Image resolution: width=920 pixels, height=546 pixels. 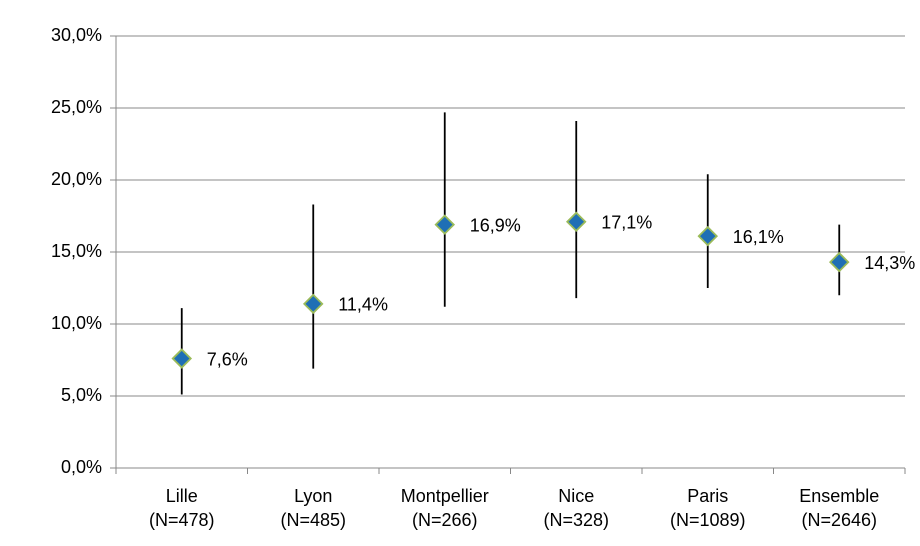 What do you see at coordinates (626, 223) in the screenshot?
I see `value-label: 17,1%` at bounding box center [626, 223].